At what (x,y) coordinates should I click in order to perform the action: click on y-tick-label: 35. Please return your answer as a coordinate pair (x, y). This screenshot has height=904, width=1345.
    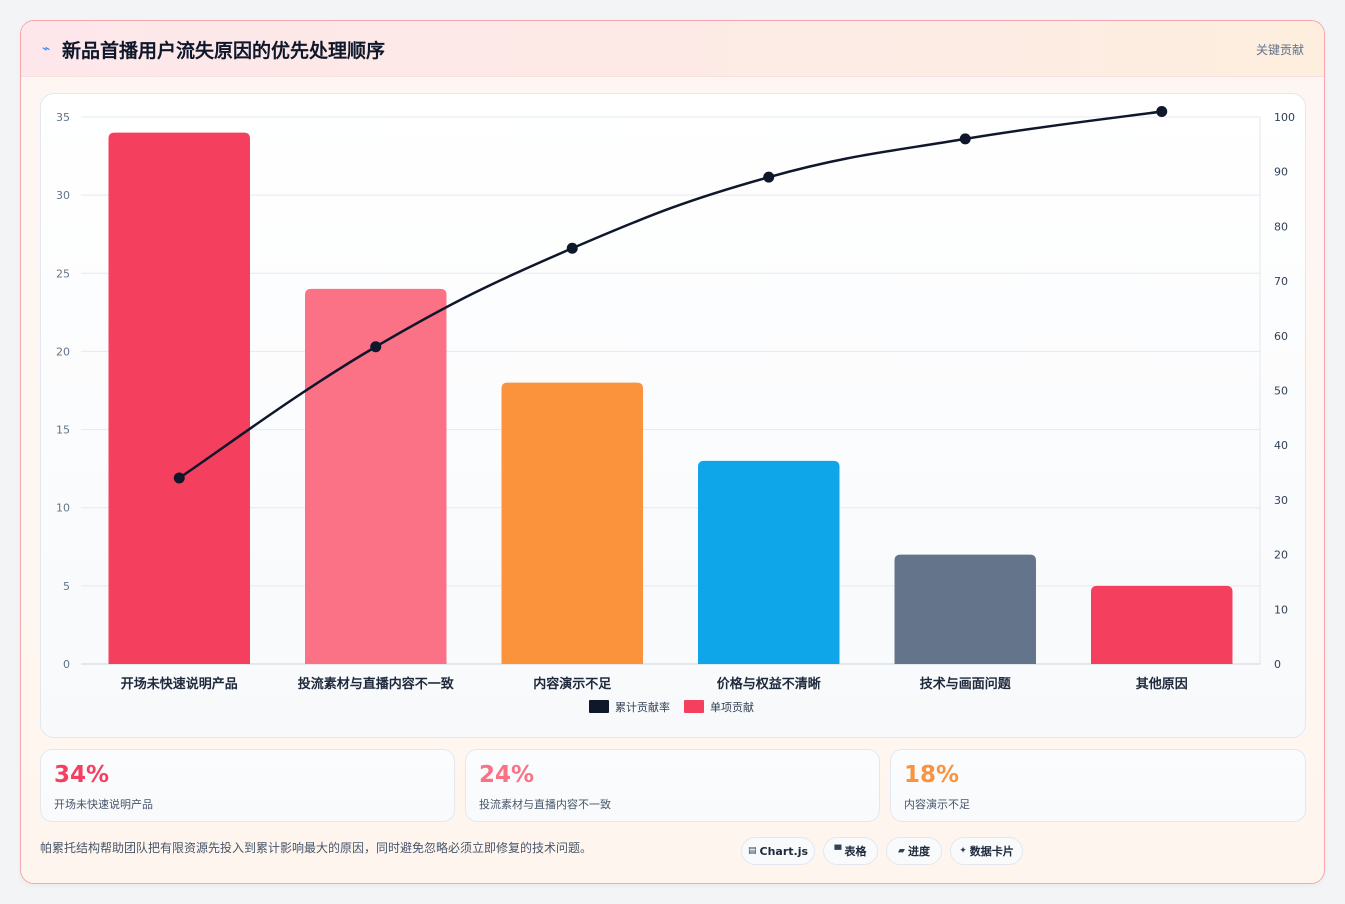
    Looking at the image, I should click on (63, 117).